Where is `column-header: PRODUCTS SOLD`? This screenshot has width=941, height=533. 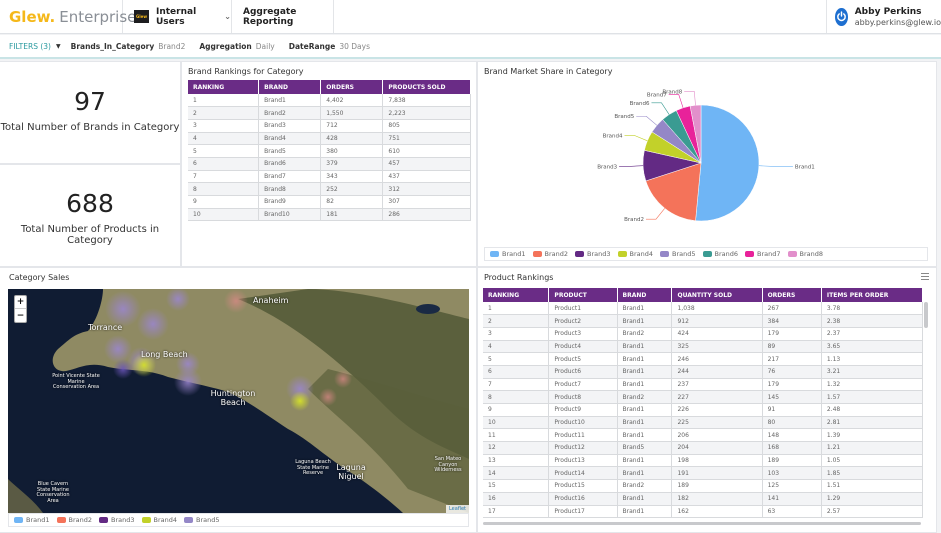 column-header: PRODUCTS SOLD is located at coordinates (426, 87).